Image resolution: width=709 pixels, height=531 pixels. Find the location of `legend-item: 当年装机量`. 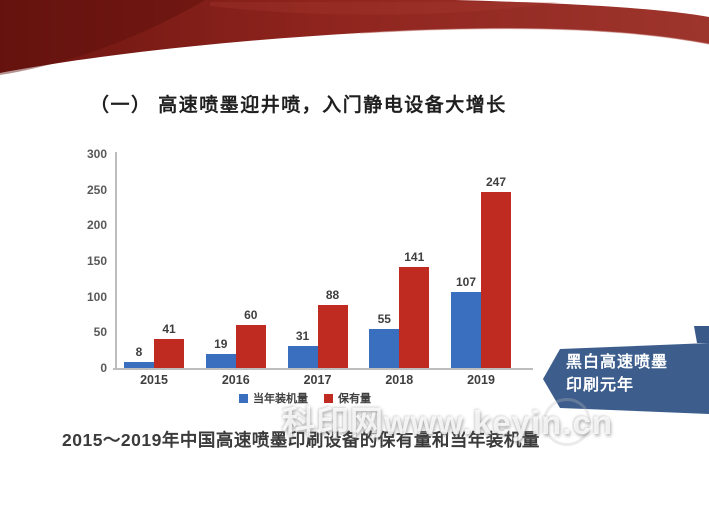

legend-item: 当年装机量 is located at coordinates (273, 398).